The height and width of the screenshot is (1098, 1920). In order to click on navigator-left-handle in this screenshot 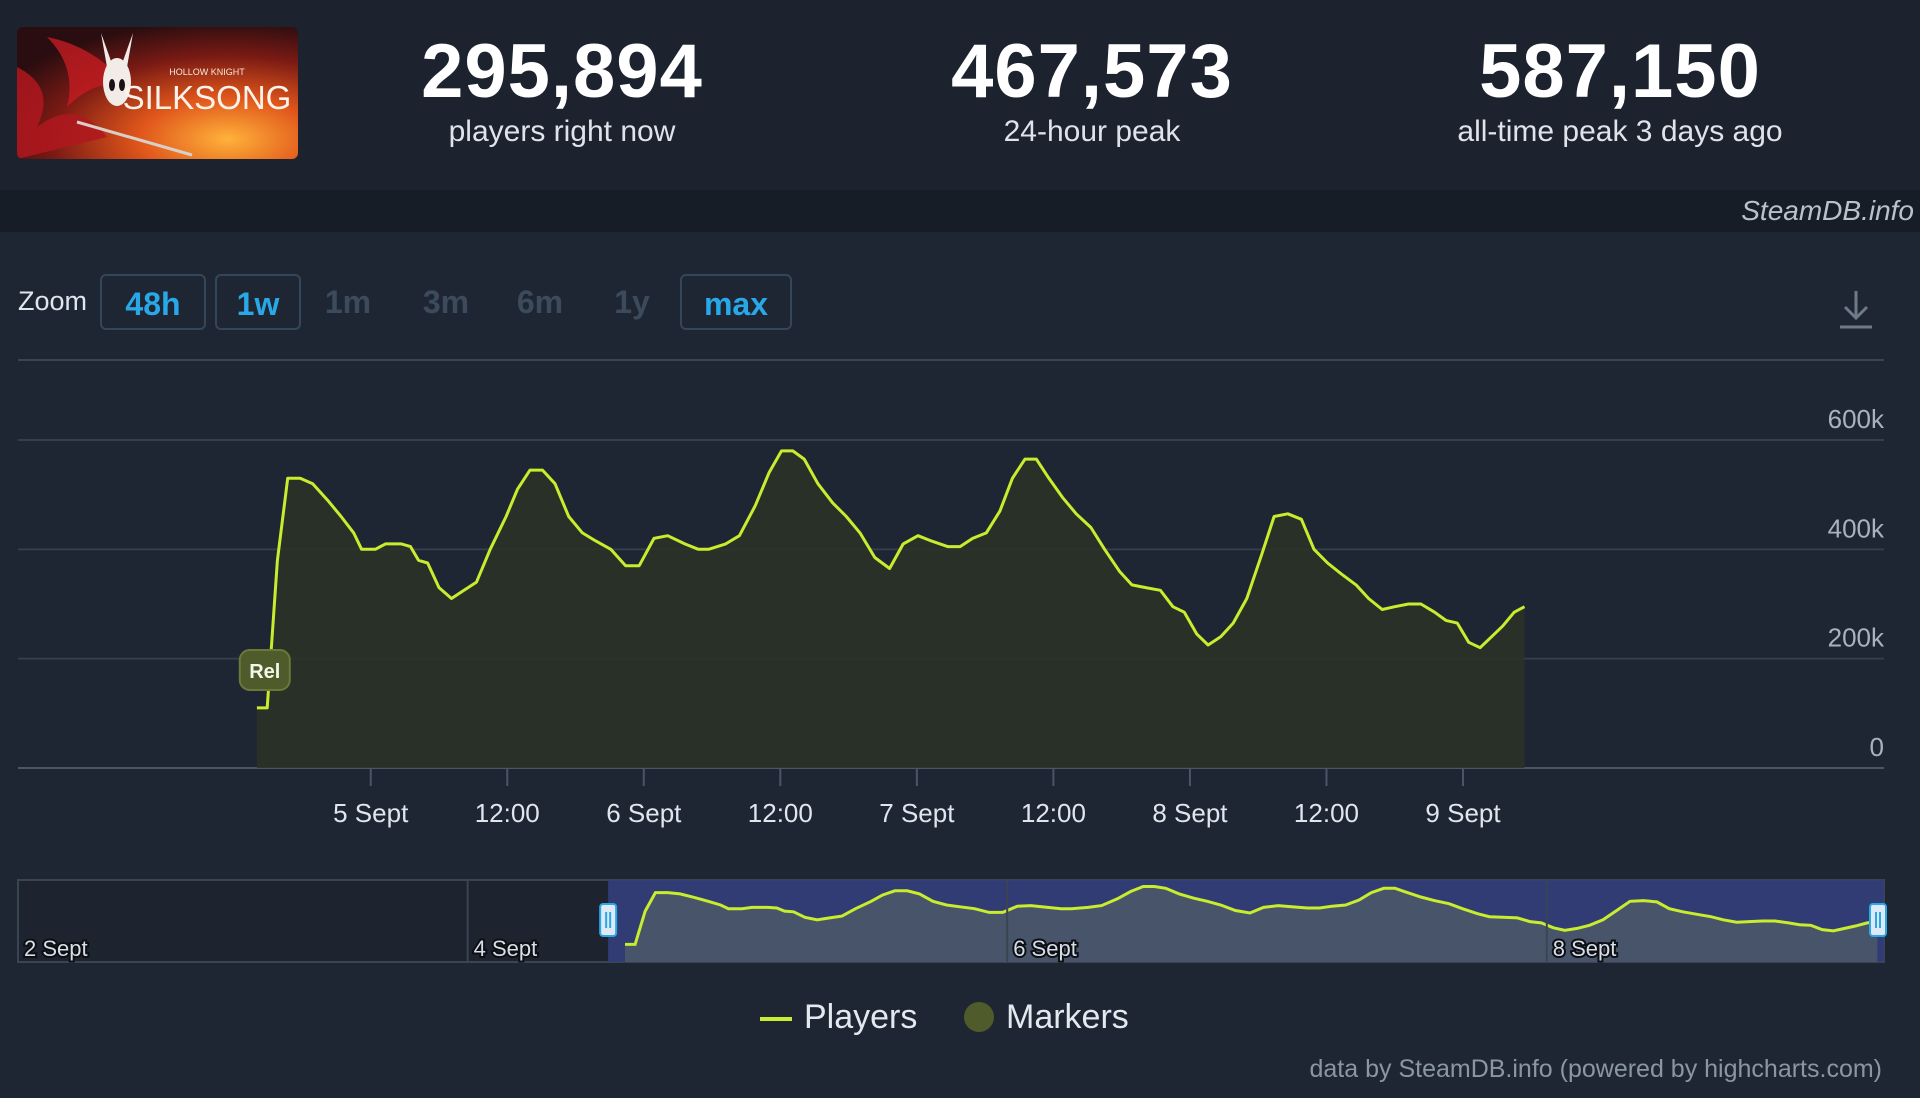, I will do `click(608, 920)`.